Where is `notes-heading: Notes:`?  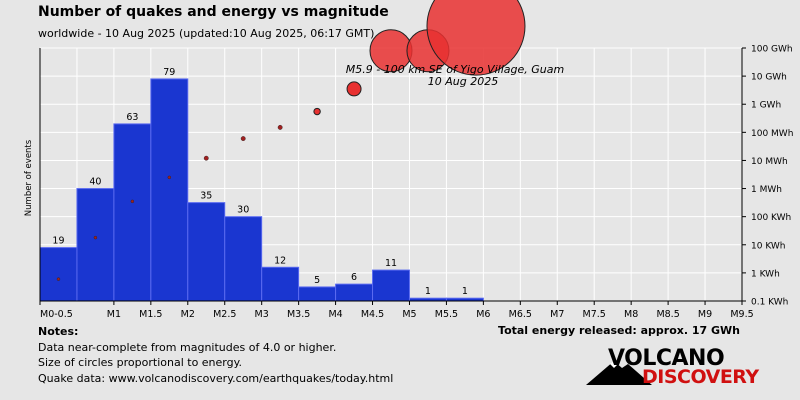
notes-heading: Notes: is located at coordinates (58, 331).